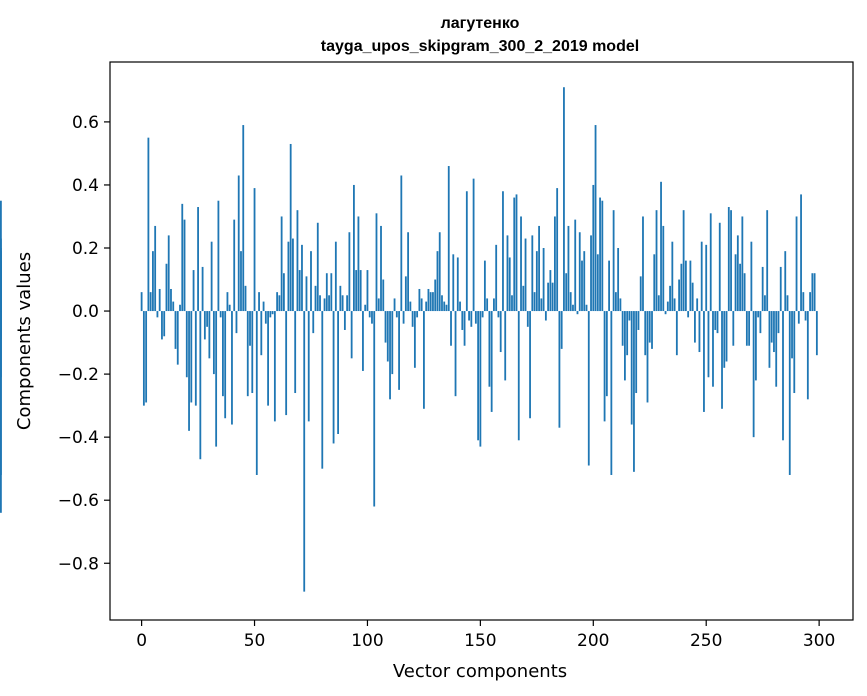 The width and height of the screenshot is (867, 696). I want to click on y-tick-label: −0.8, so click(78, 564).